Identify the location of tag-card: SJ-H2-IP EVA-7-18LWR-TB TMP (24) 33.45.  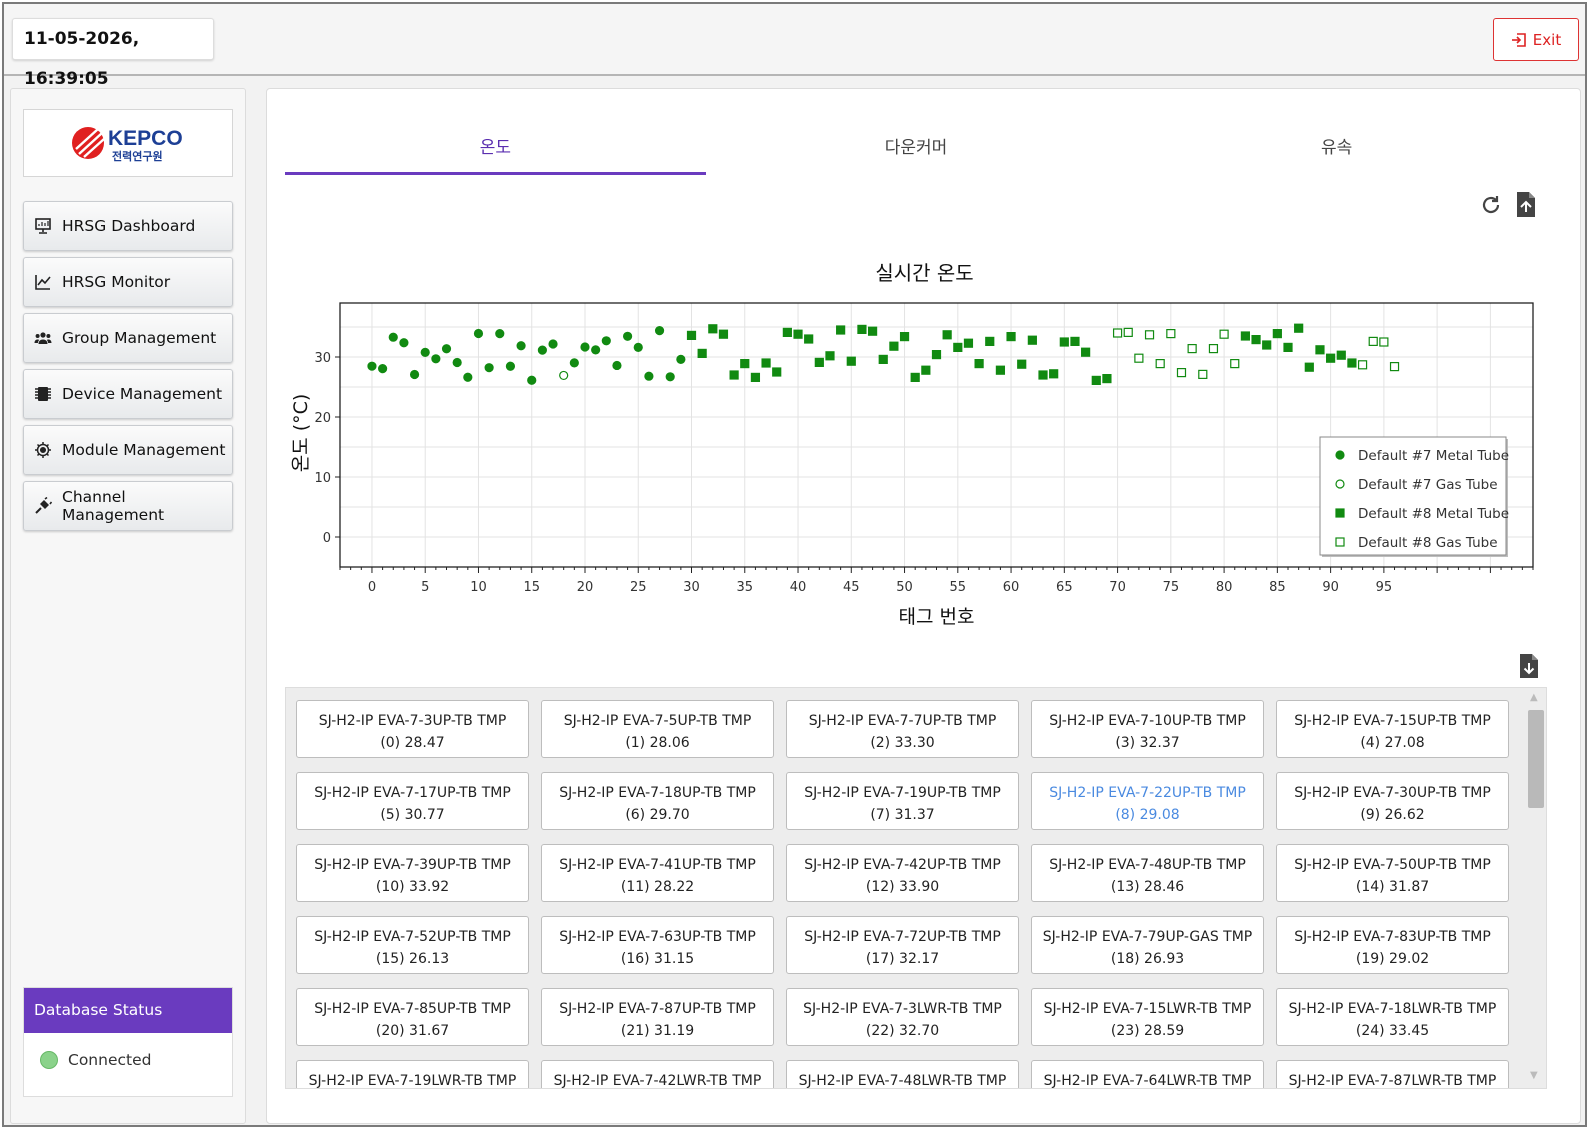
(1392, 1017).